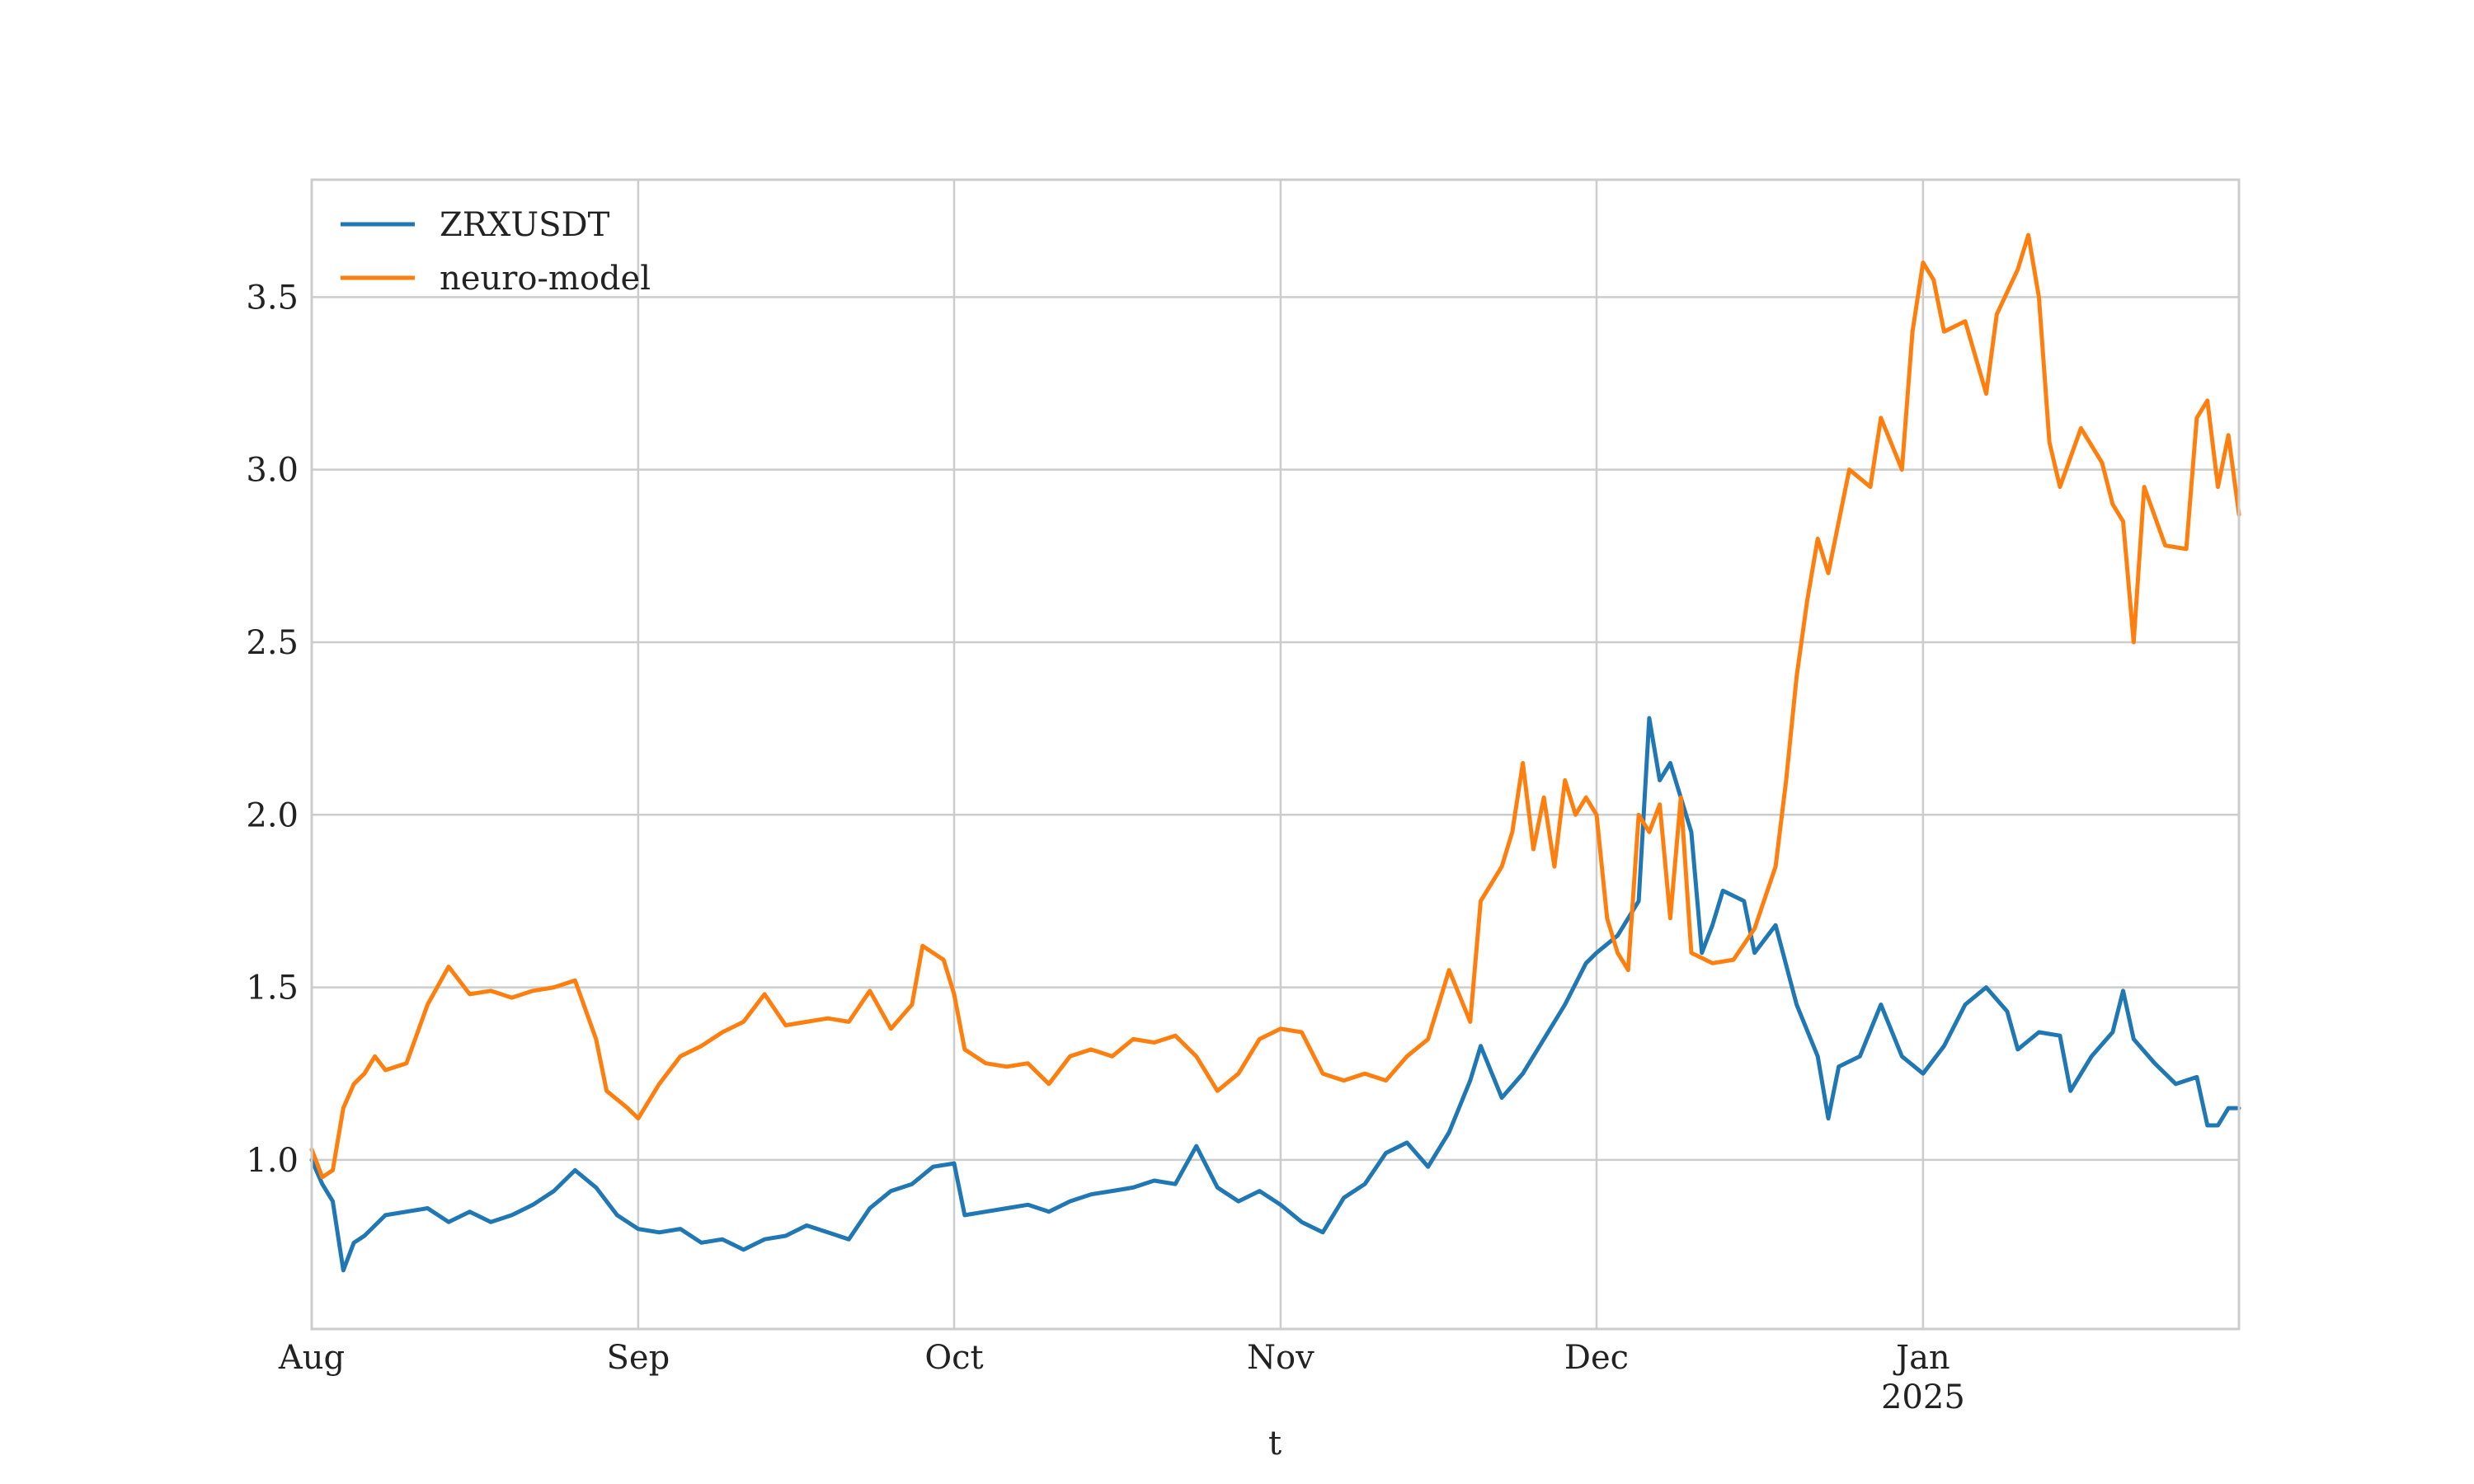 The width and height of the screenshot is (2474, 1484). What do you see at coordinates (1596, 1358) in the screenshot?
I see `x-tick-label: Dec` at bounding box center [1596, 1358].